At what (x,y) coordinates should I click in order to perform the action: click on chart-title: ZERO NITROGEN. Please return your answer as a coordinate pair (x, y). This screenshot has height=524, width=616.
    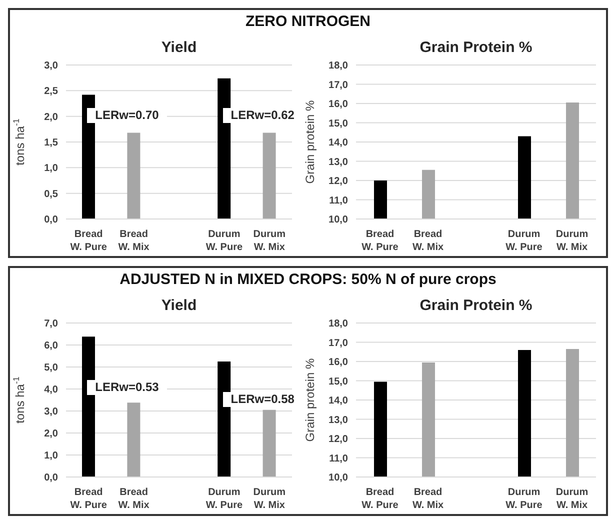
    Looking at the image, I should click on (308, 22).